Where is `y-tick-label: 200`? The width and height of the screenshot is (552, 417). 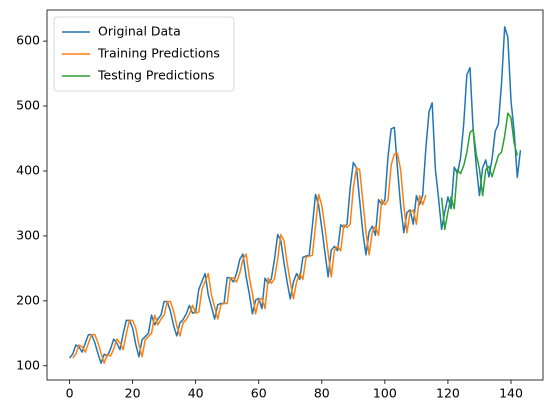
y-tick-label: 200 is located at coordinates (28, 299).